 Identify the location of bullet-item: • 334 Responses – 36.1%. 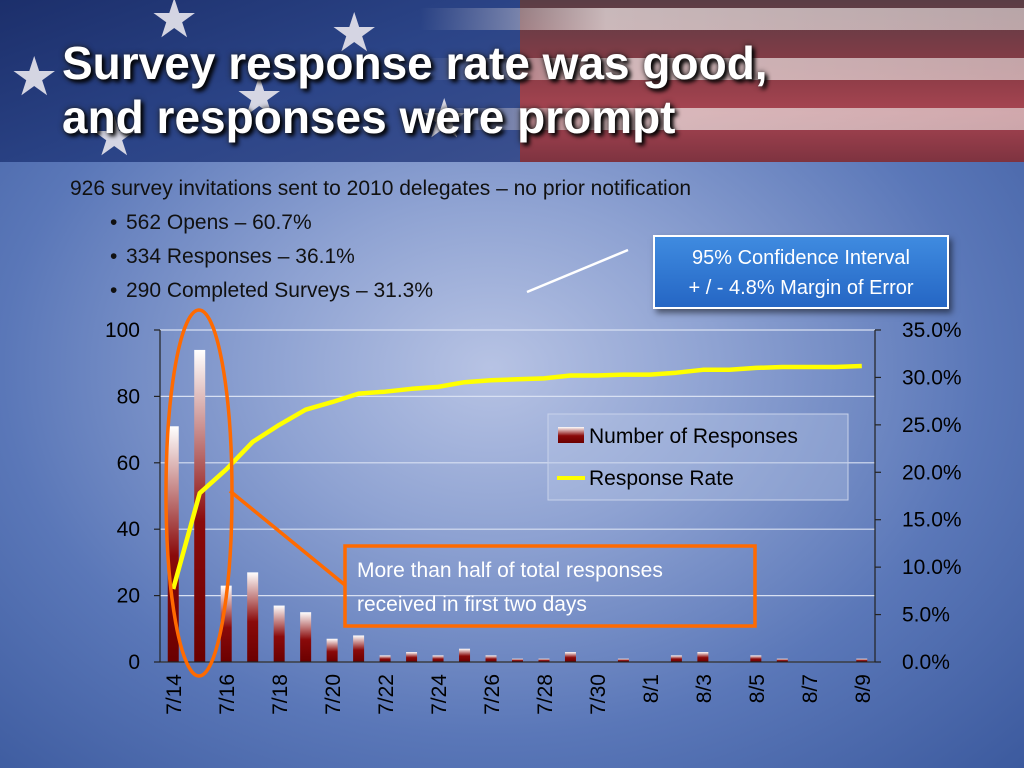
(380, 257).